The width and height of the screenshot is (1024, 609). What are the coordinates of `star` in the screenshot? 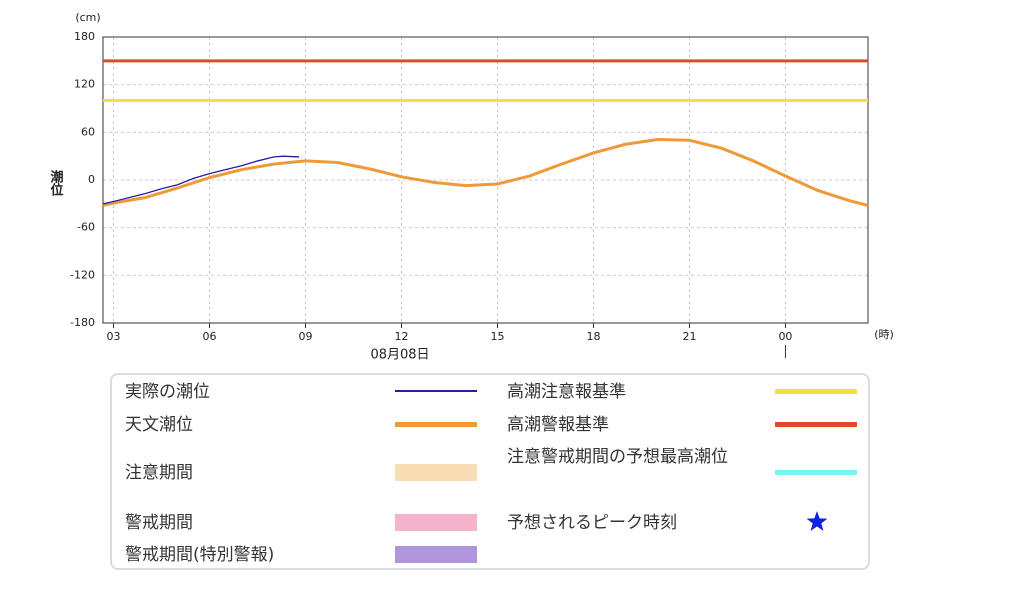 It's located at (817, 521).